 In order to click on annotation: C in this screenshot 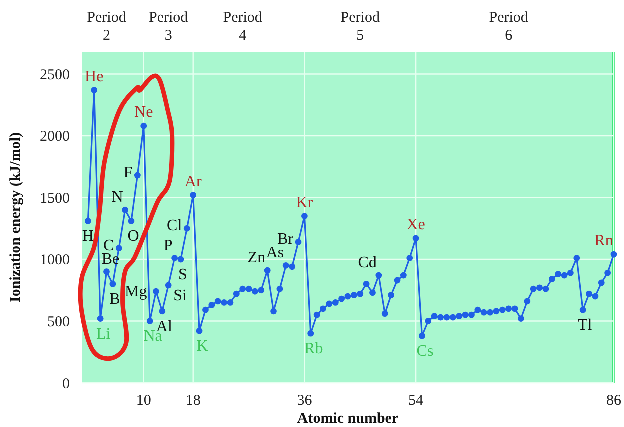, I will do `click(108, 245)`.